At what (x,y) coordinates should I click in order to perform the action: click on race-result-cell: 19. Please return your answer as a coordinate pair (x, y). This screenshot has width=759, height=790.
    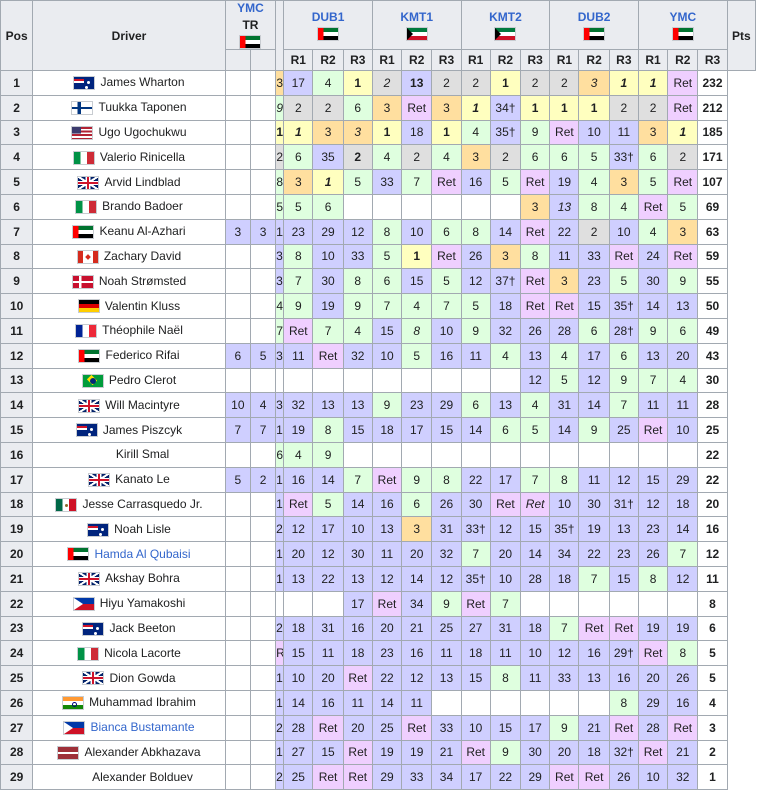
    Looking at the image, I should click on (387, 752).